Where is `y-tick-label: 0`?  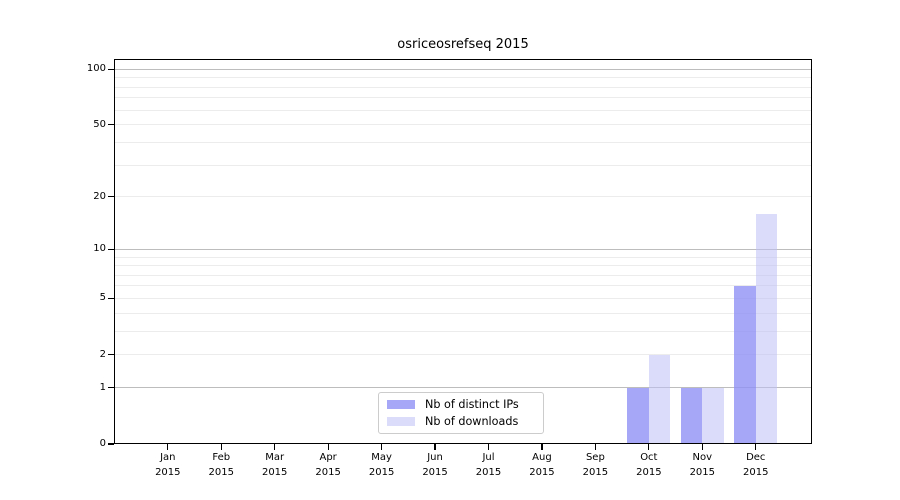 y-tick-label: 0 is located at coordinates (102, 443).